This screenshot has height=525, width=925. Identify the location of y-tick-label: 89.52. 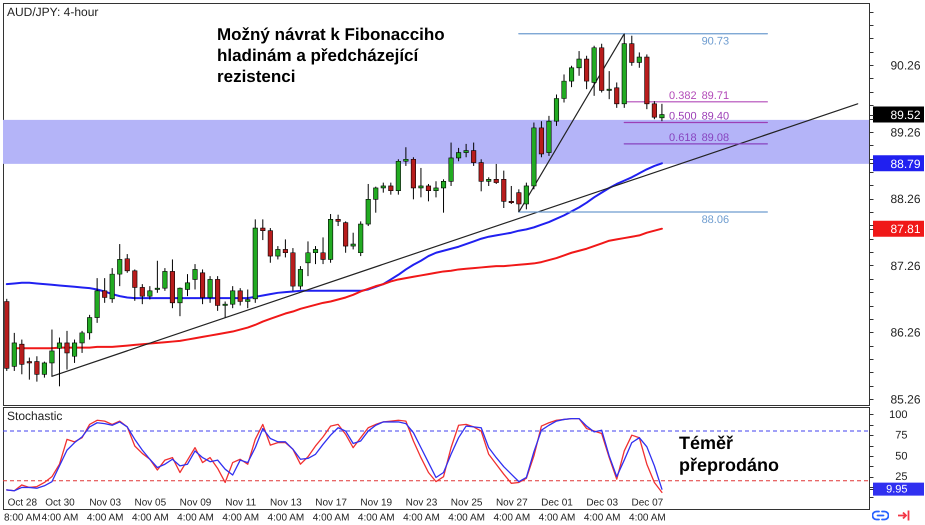
(905, 115).